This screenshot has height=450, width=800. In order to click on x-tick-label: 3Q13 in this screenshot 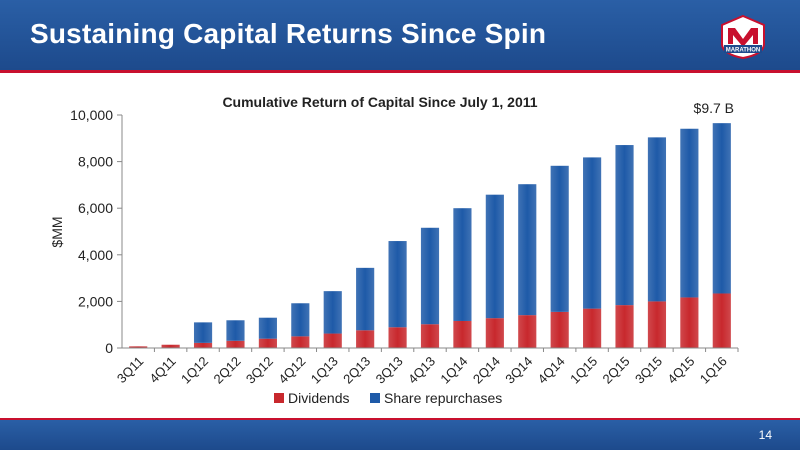, I will do `click(389, 370)`.